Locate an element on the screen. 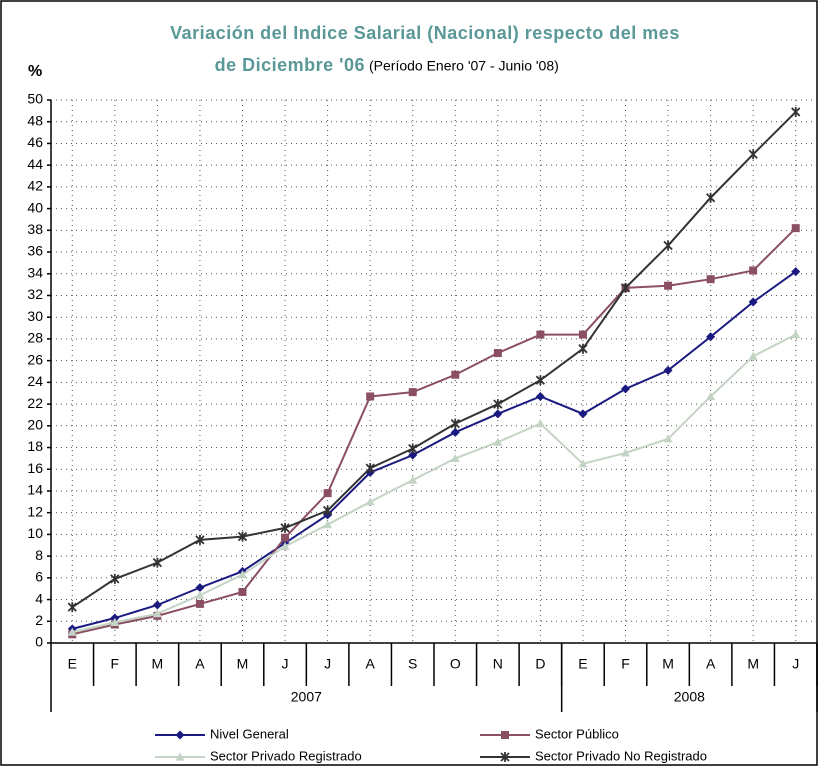 The image size is (820, 767). y-tick-label: 18 is located at coordinates (35, 446).